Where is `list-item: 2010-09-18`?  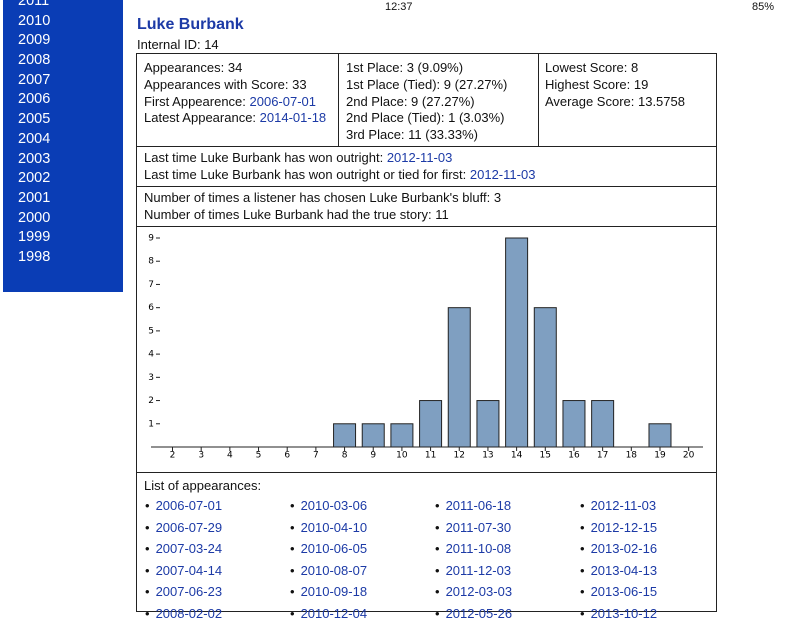 list-item: 2010-09-18 is located at coordinates (328, 592).